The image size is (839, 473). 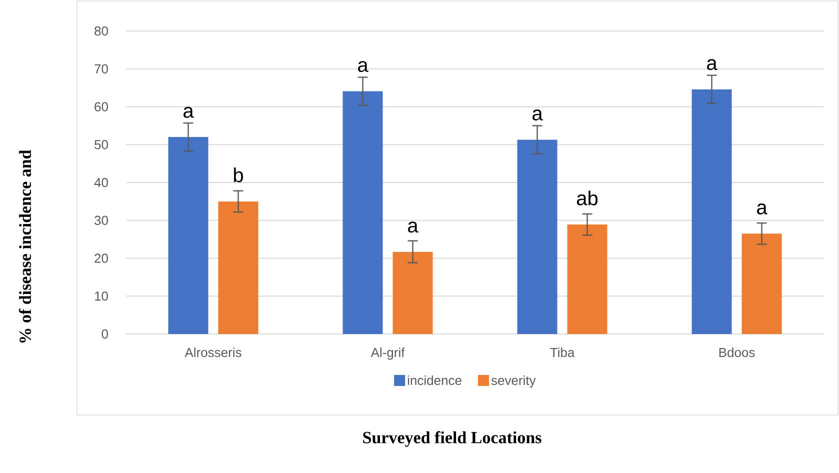 I want to click on y-tick-label: 30, so click(x=101, y=220).